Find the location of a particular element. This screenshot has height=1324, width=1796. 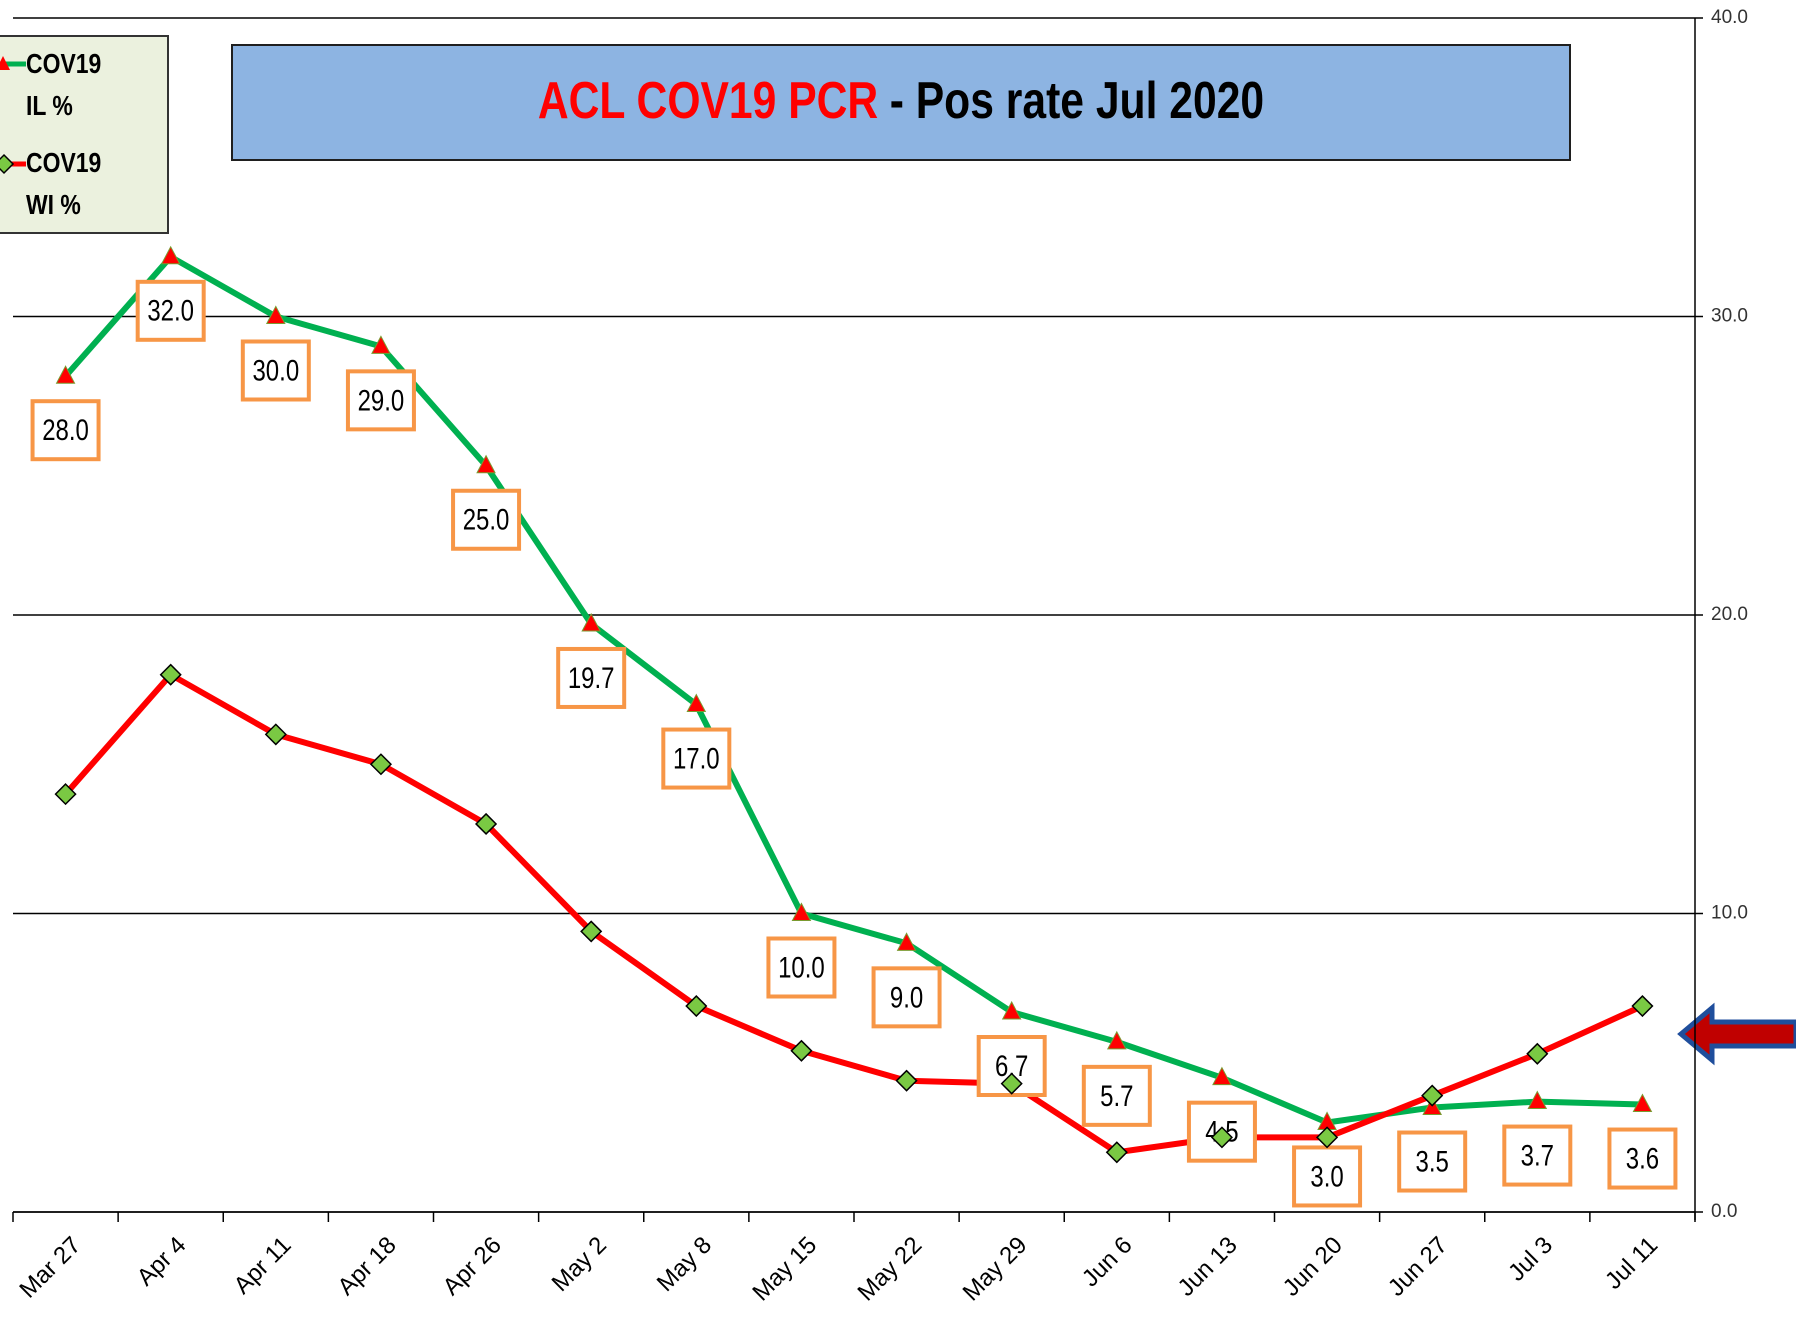

x-tick-label: Mar 27 is located at coordinates (50, 1268).